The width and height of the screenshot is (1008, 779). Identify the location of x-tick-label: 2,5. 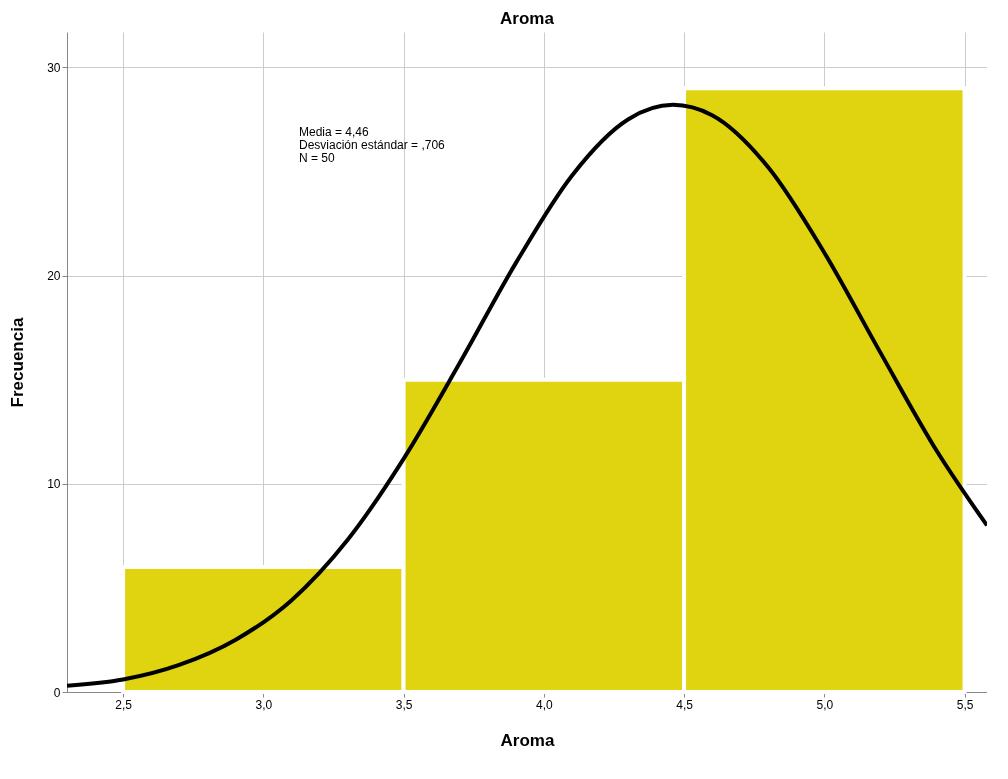
(124, 704).